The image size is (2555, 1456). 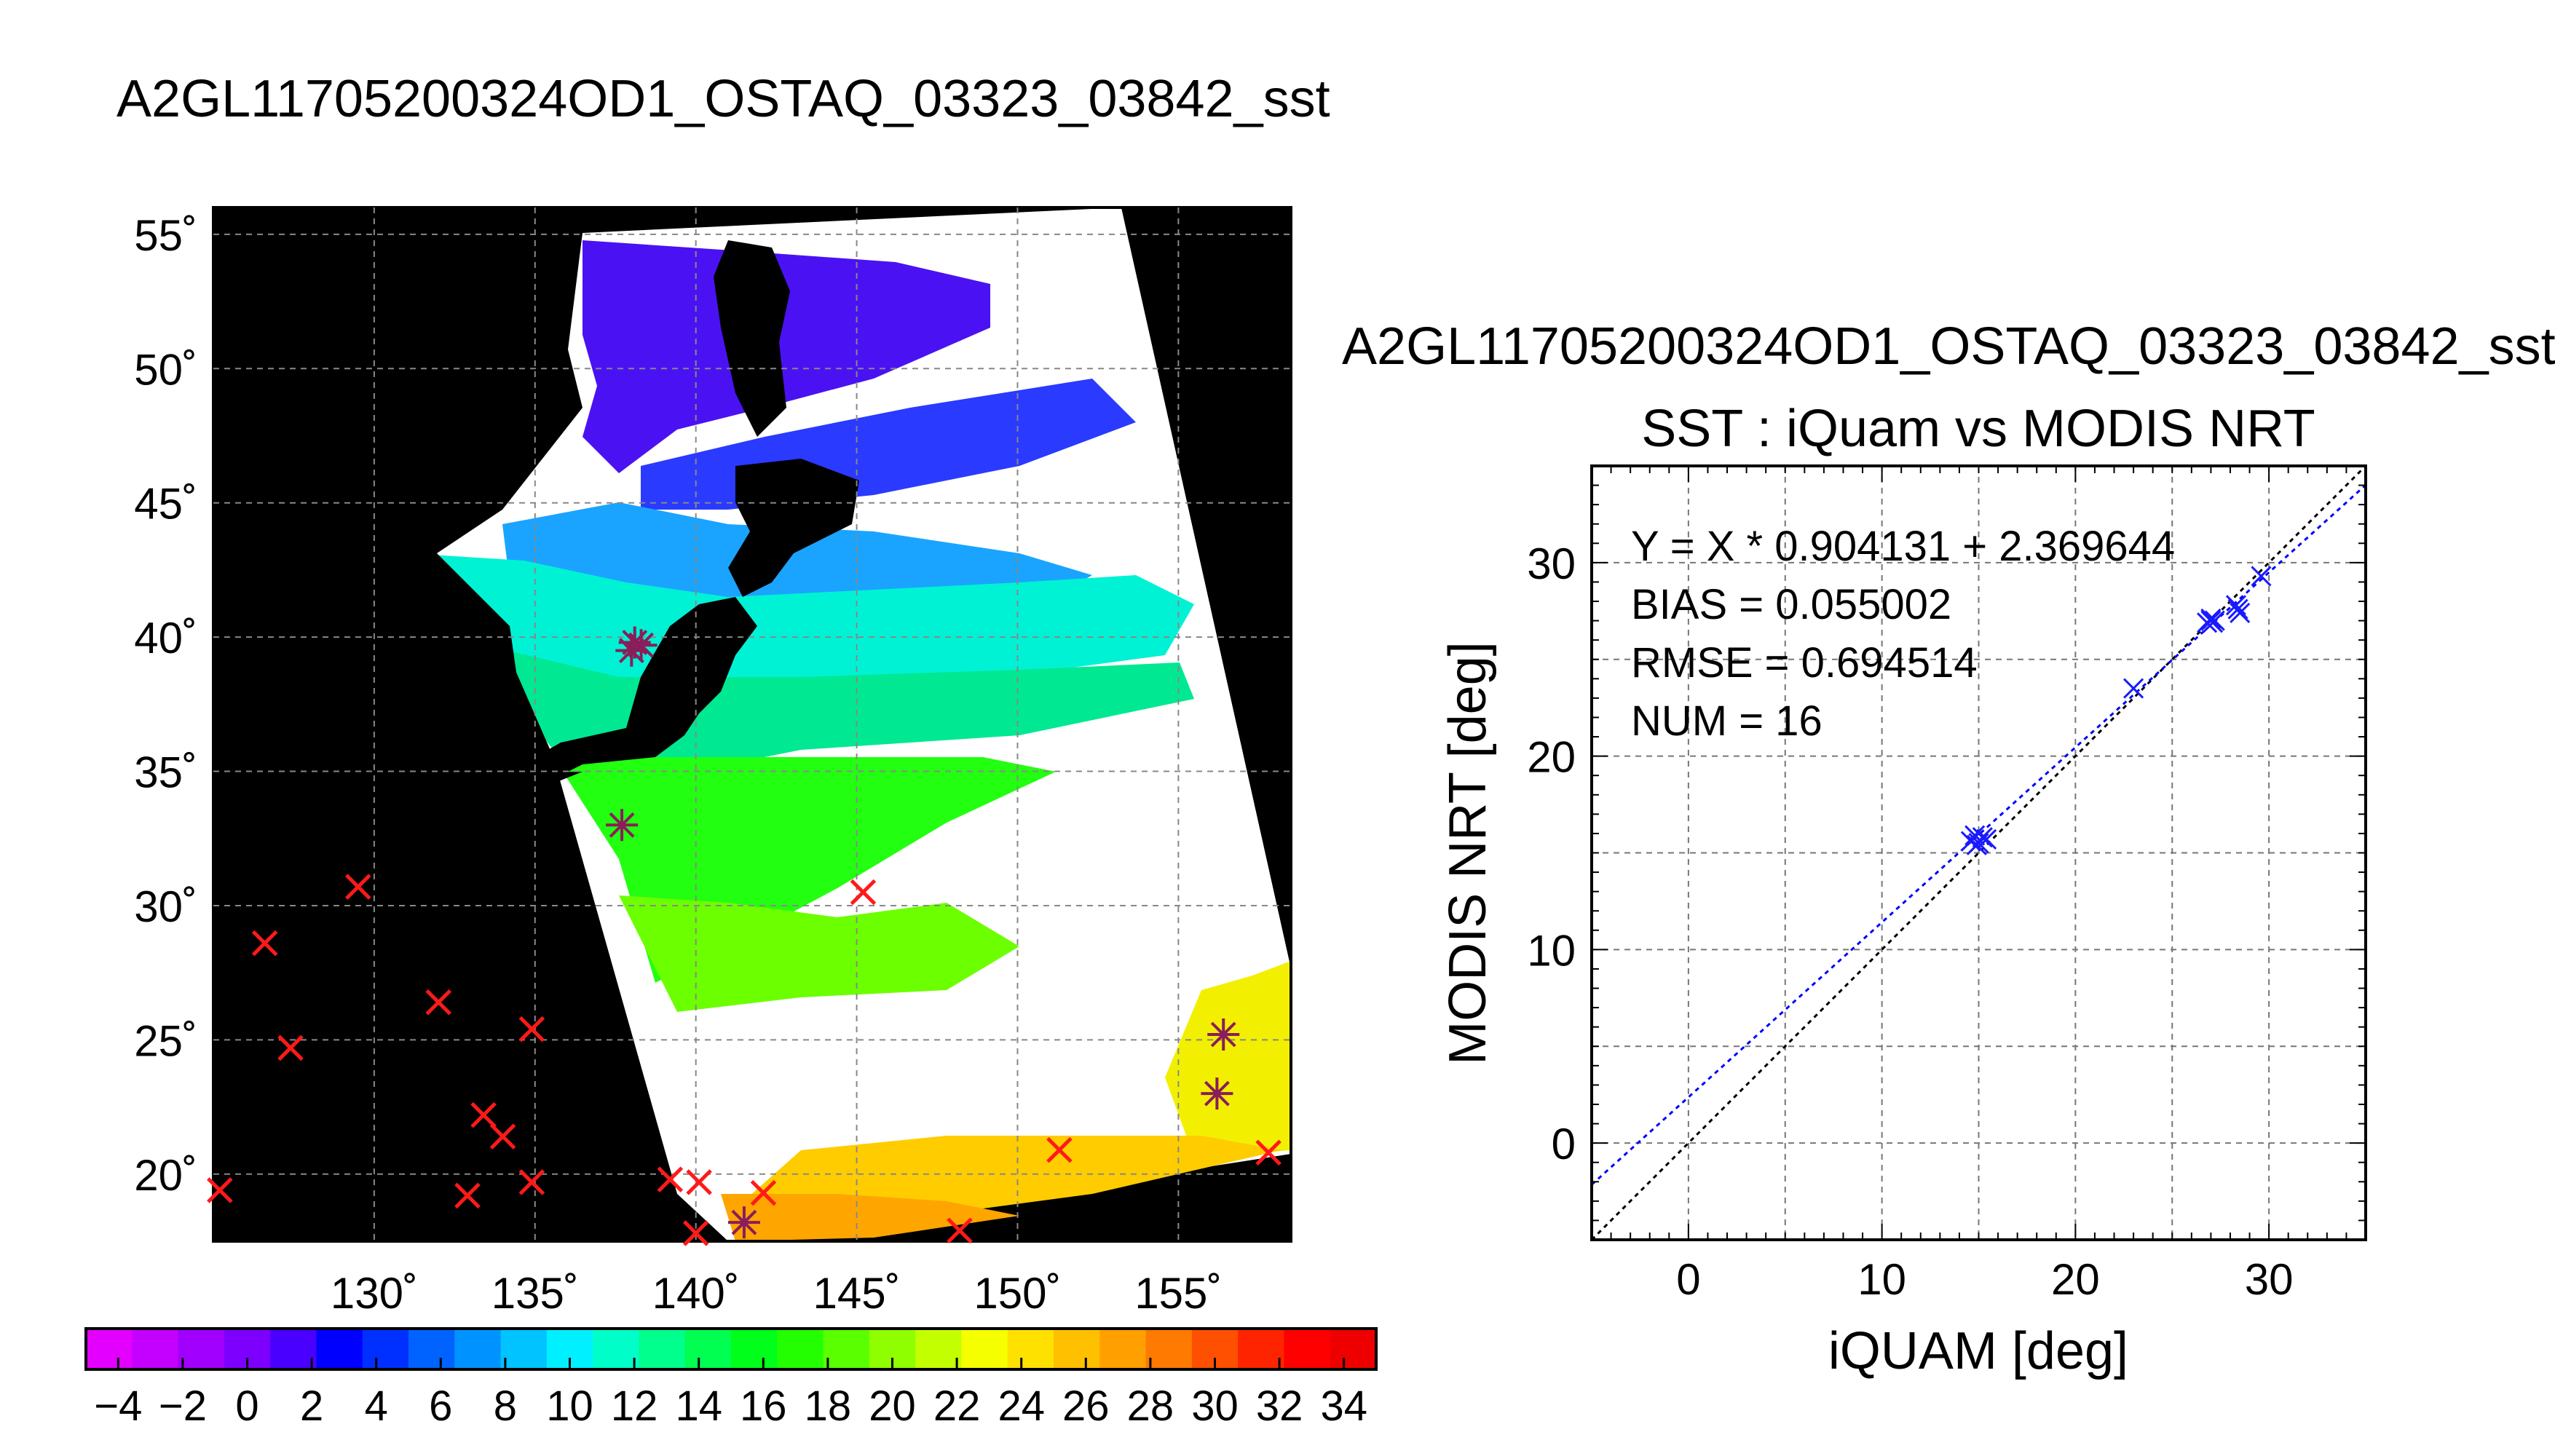 What do you see at coordinates (2116, 710) in the screenshot?
I see `scatter-points` at bounding box center [2116, 710].